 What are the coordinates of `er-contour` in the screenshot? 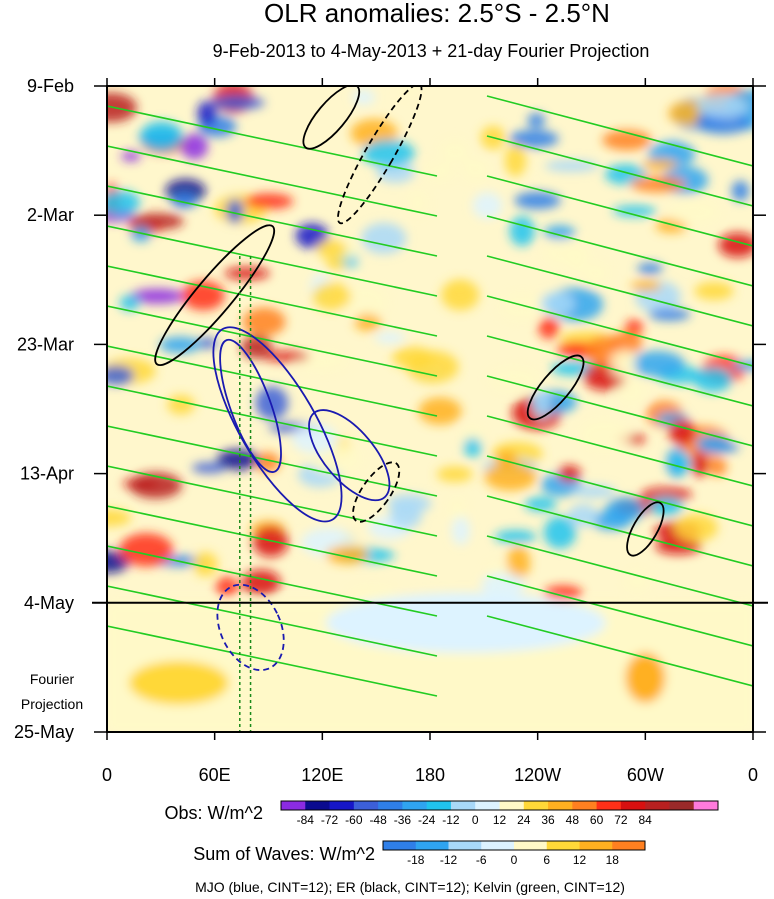 It's located at (555, 387).